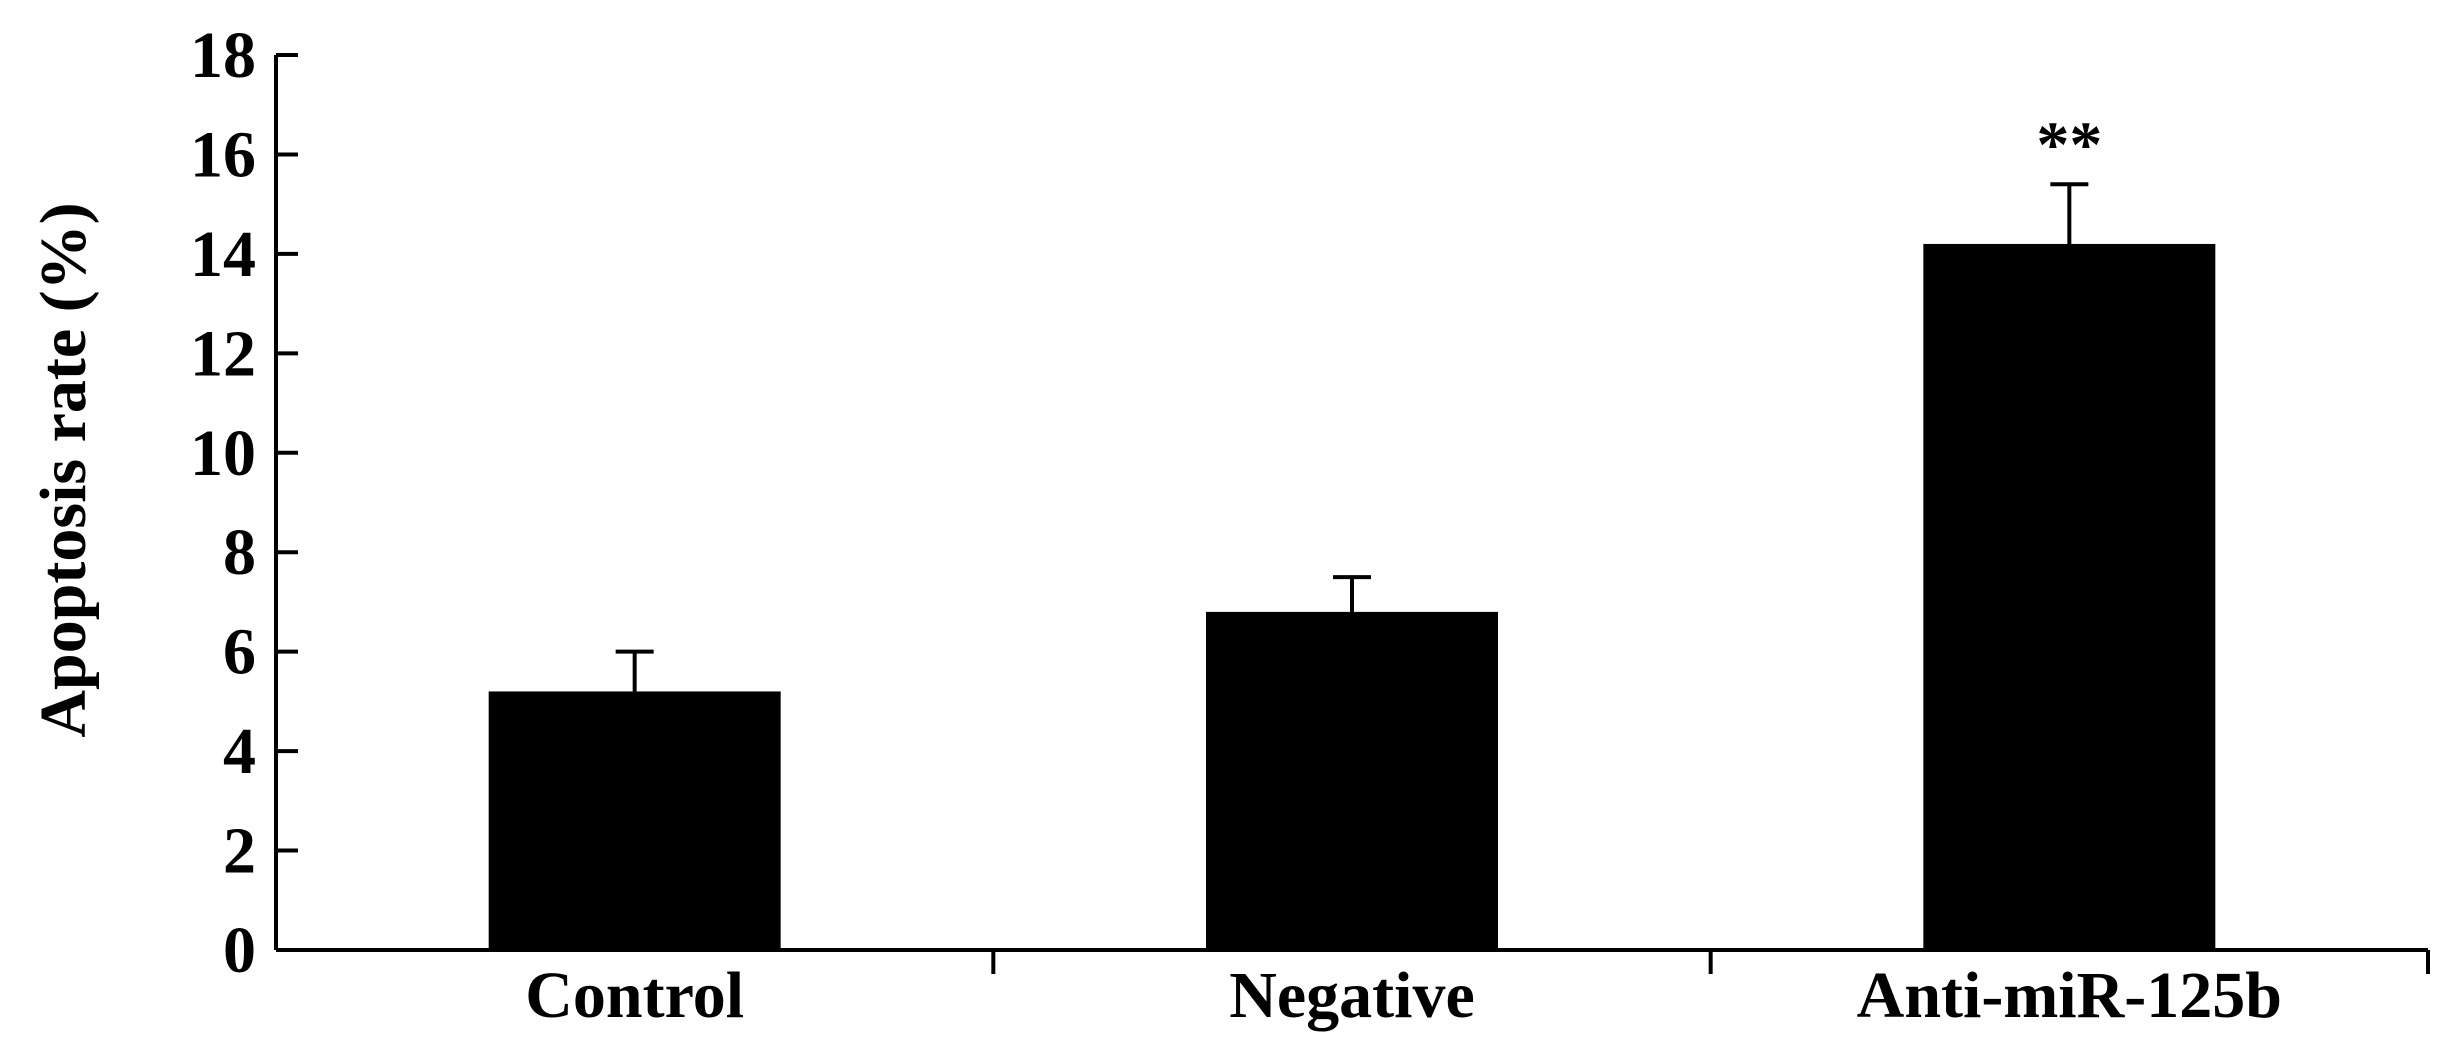  What do you see at coordinates (223, 254) in the screenshot?
I see `y-tick-label: 14` at bounding box center [223, 254].